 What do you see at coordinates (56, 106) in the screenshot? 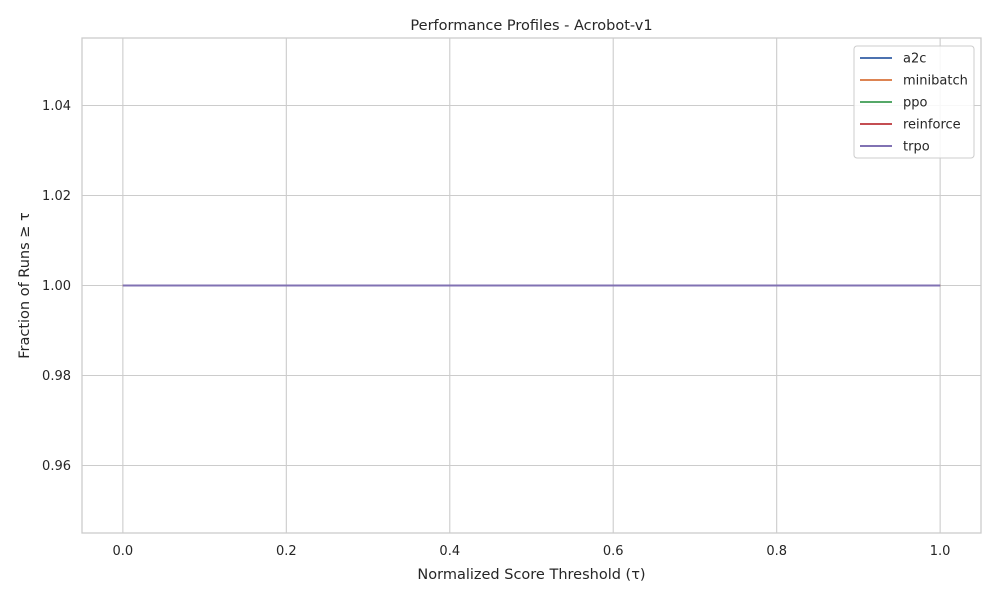
I see `y-tick-label: 1.04` at bounding box center [56, 106].